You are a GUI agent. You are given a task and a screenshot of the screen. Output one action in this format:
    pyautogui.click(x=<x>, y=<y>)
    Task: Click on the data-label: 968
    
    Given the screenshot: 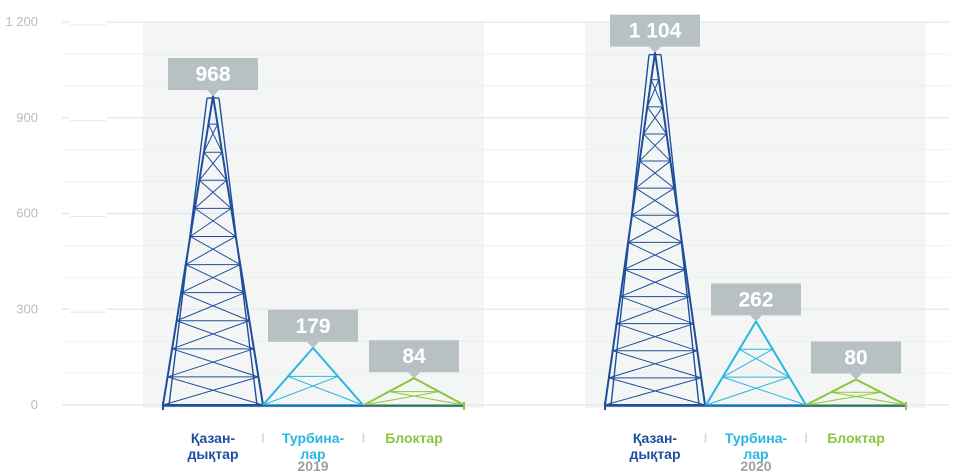 What is the action you would take?
    pyautogui.click(x=213, y=77)
    